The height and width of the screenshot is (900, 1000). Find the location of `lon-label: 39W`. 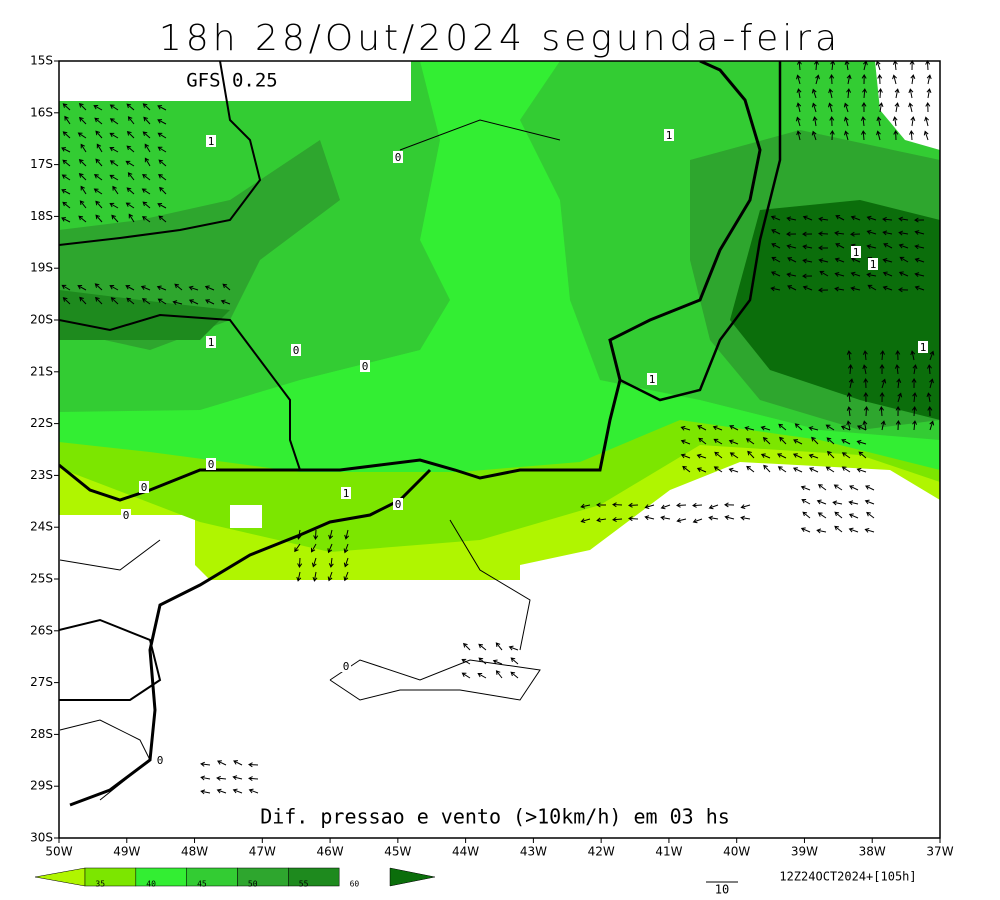

lon-label: 39W is located at coordinates (804, 852).